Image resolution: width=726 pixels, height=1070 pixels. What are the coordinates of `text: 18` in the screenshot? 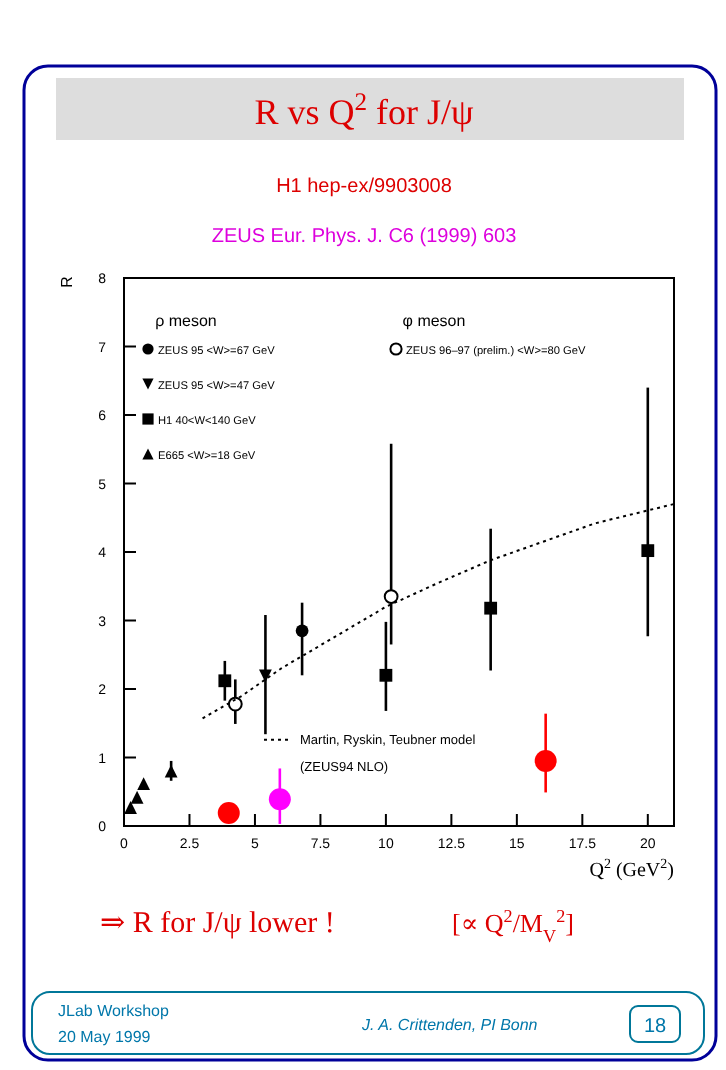 It's located at (655, 1027).